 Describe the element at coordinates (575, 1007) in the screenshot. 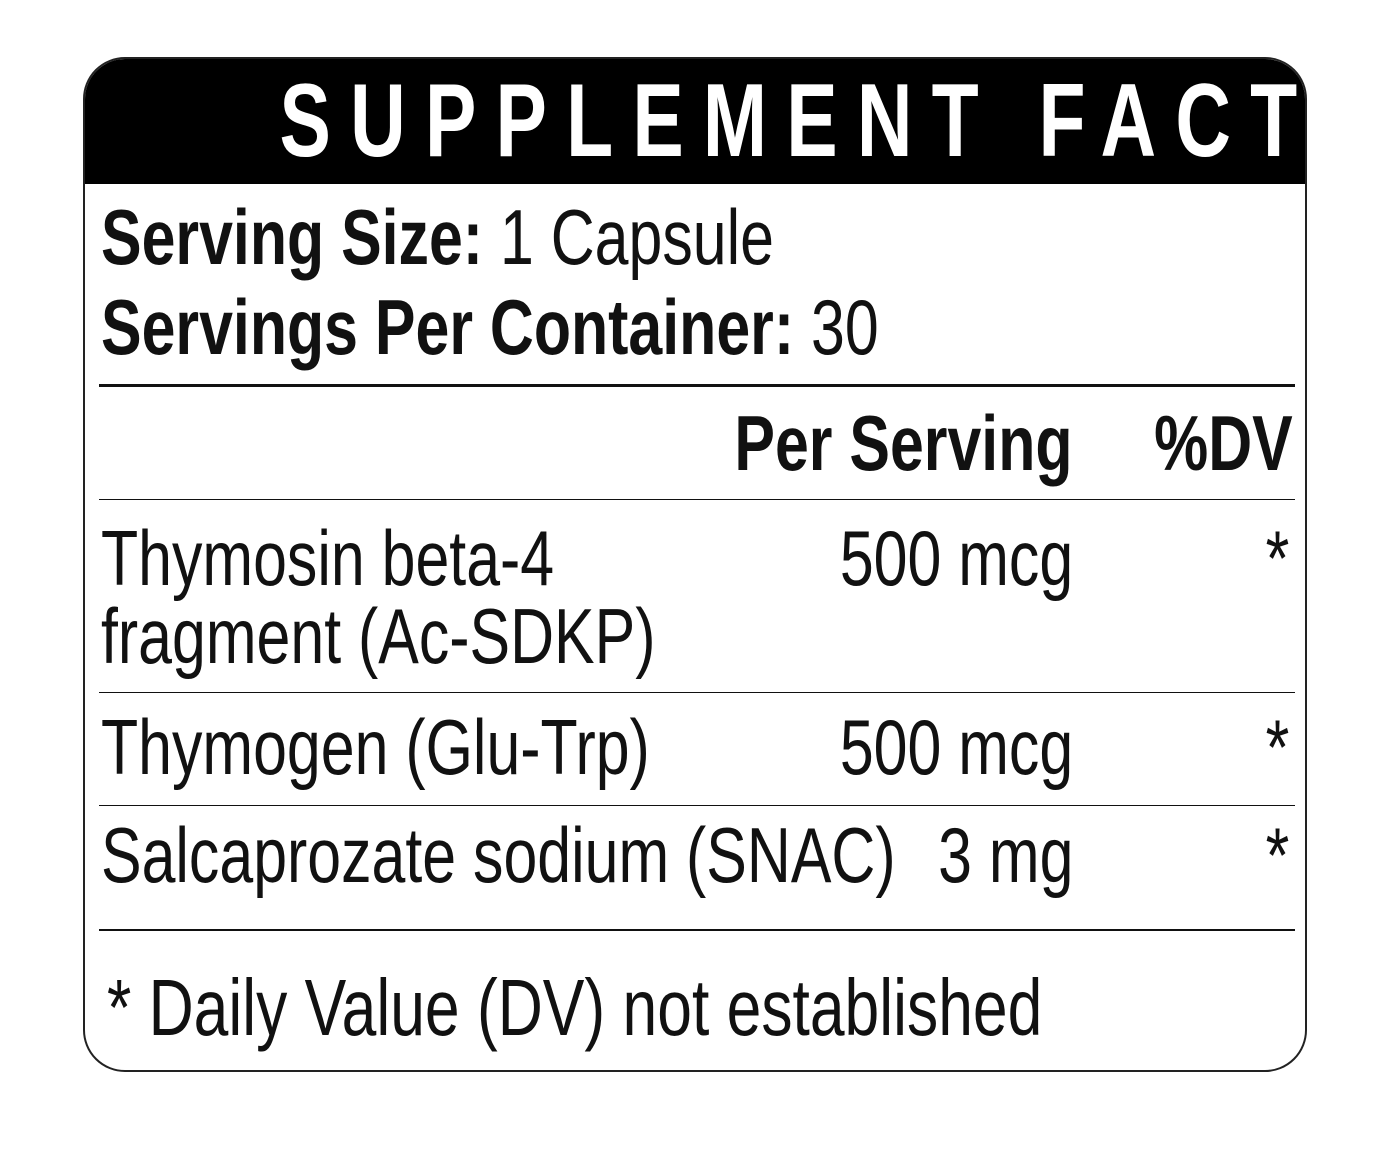

I see `footnote: * Daily Value (DV) not established` at that location.